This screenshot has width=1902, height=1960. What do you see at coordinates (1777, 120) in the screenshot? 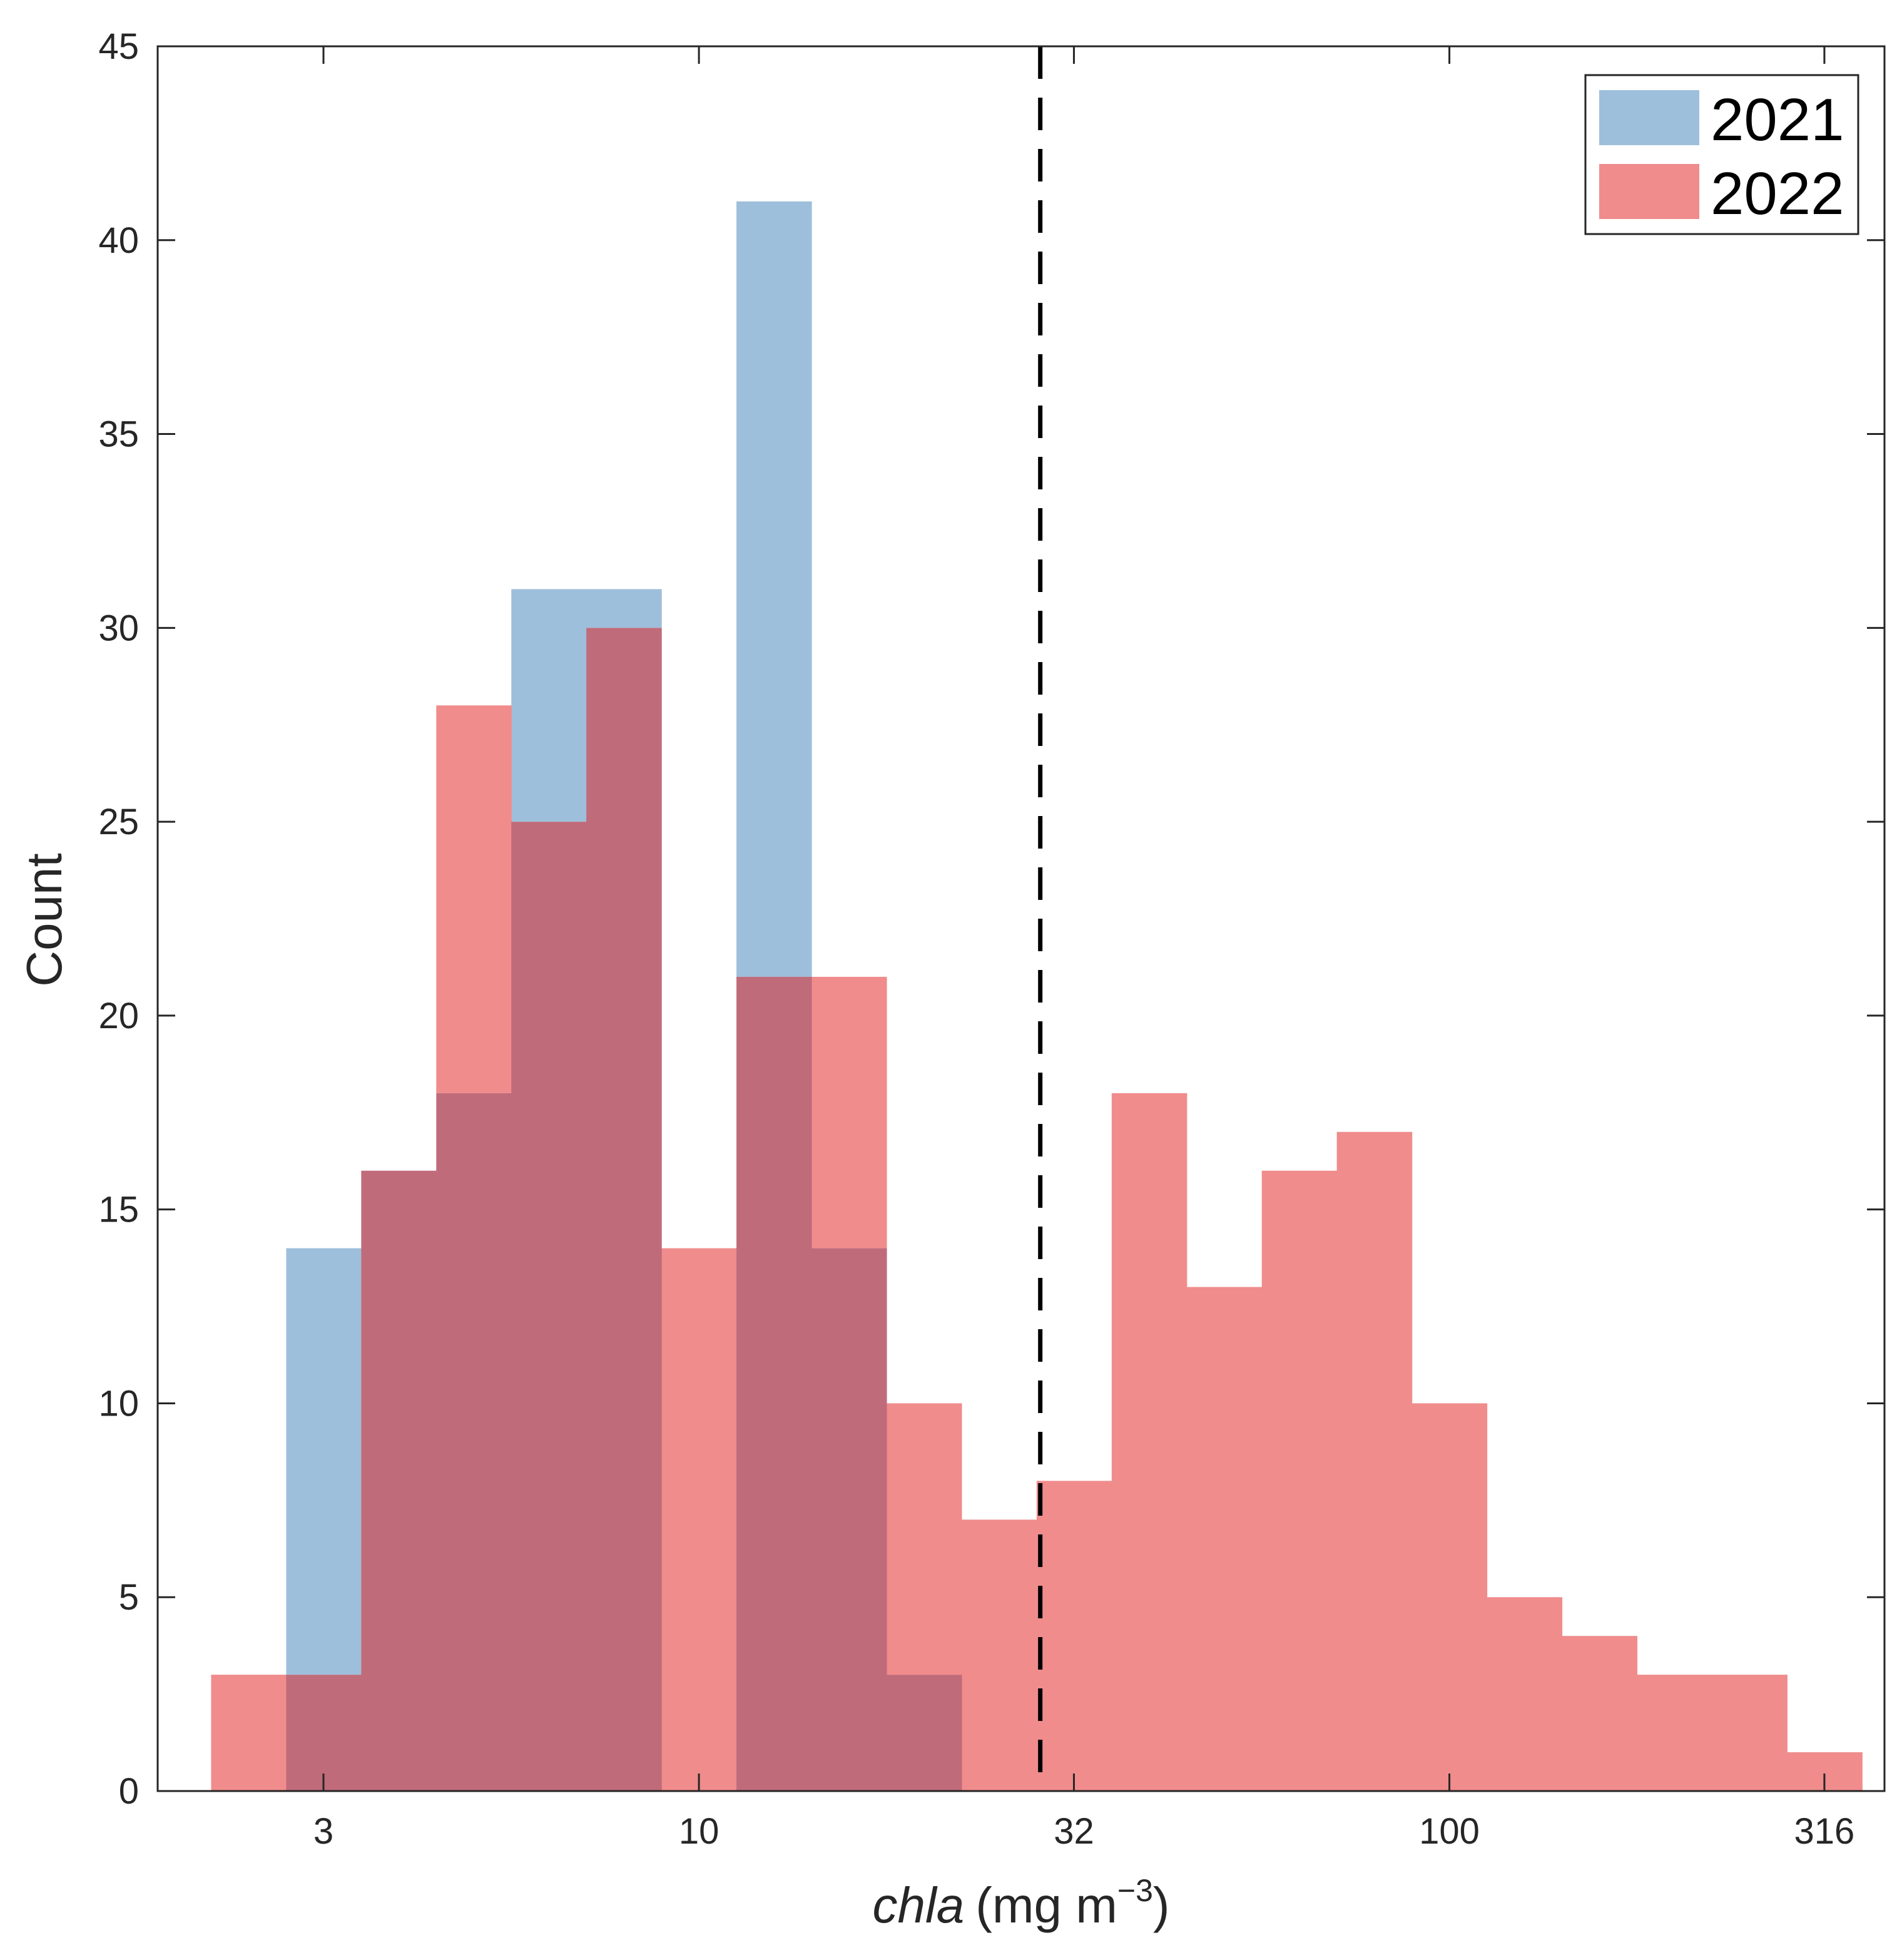
I see `legend-label-2021: 2021` at bounding box center [1777, 120].